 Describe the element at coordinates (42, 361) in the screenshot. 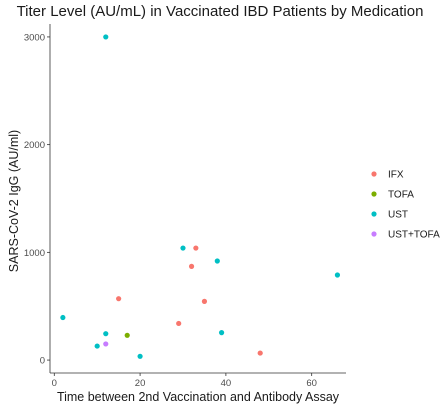

I see `y-tick-label: 0` at that location.